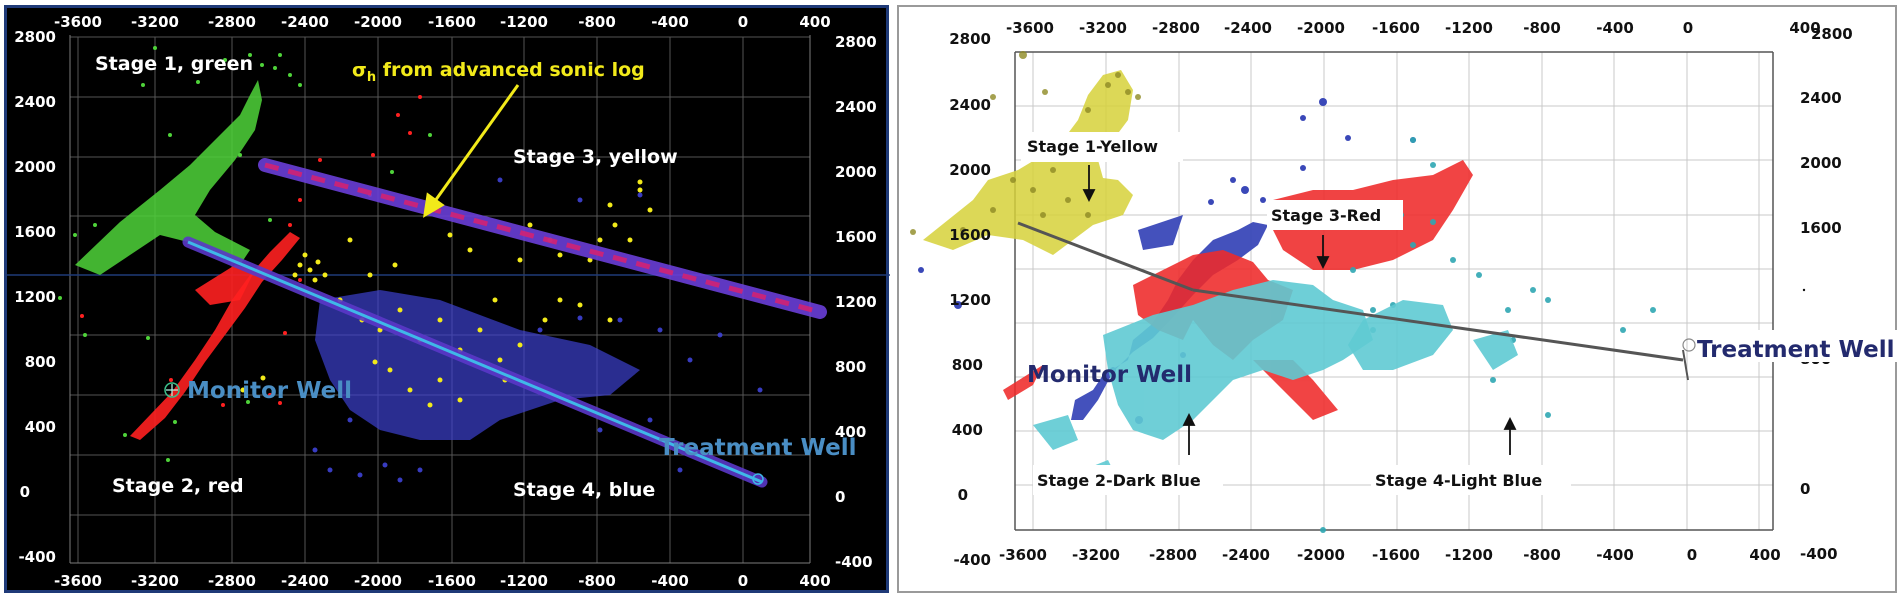  I want to click on stage3-arrowhead-icon, so click(1323, 263).